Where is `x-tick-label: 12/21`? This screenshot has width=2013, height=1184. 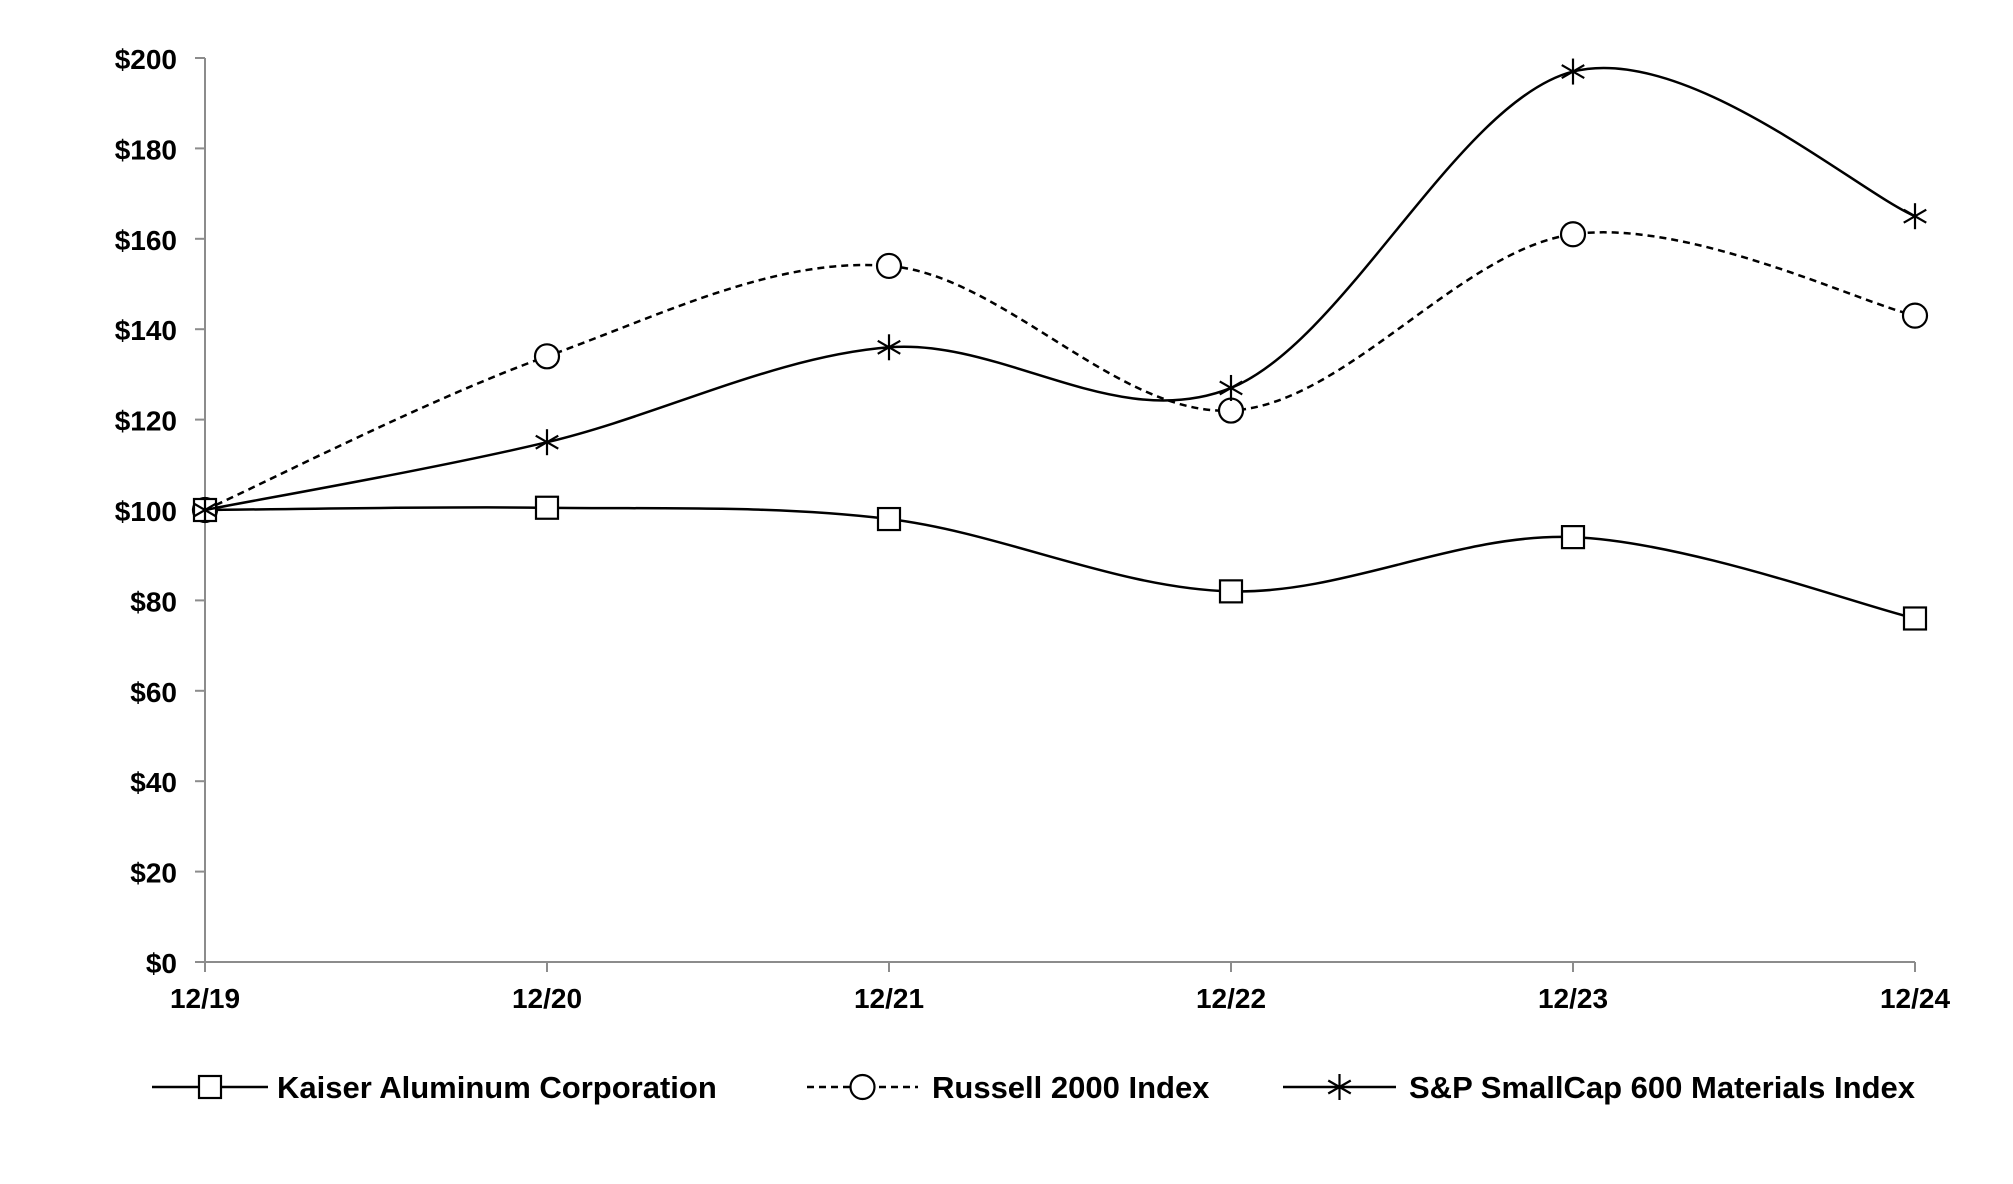
x-tick-label: 12/21 is located at coordinates (889, 998).